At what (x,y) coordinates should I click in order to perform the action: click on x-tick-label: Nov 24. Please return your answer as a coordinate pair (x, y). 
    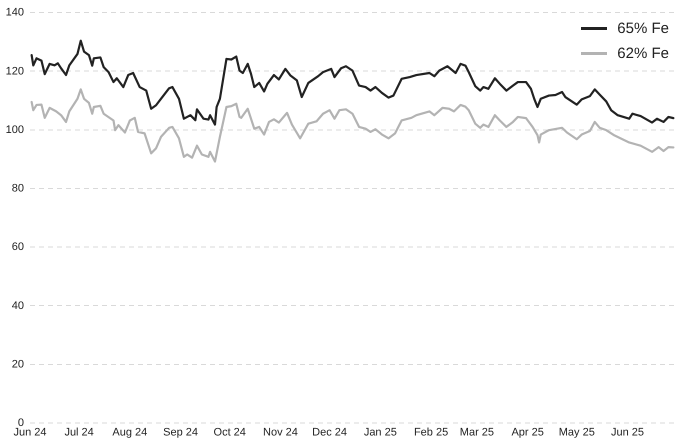
    Looking at the image, I should click on (280, 432).